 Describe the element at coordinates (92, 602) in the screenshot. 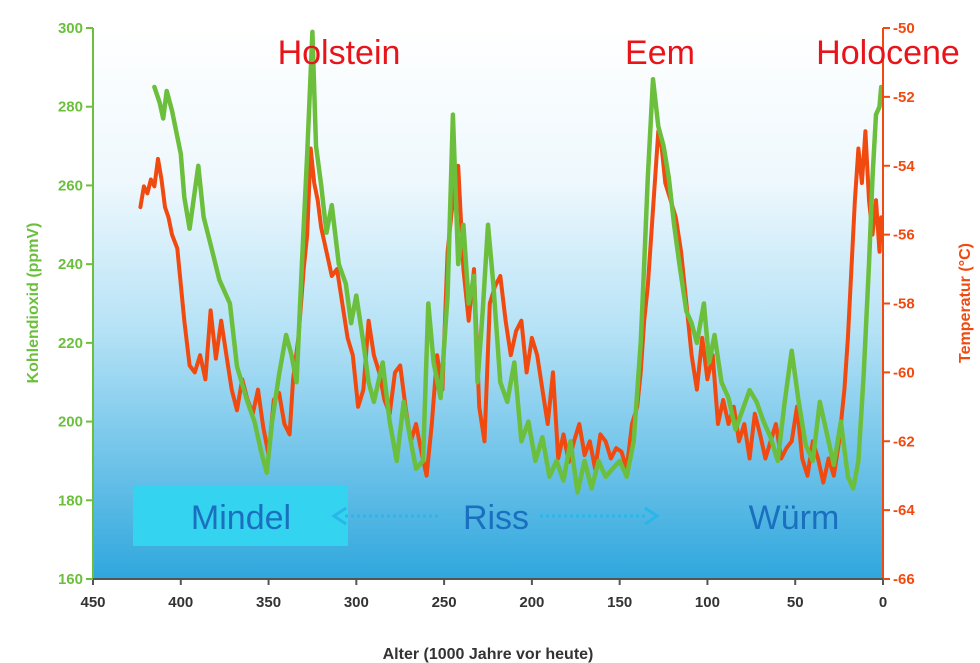

I see `x-tick-label: 450` at that location.